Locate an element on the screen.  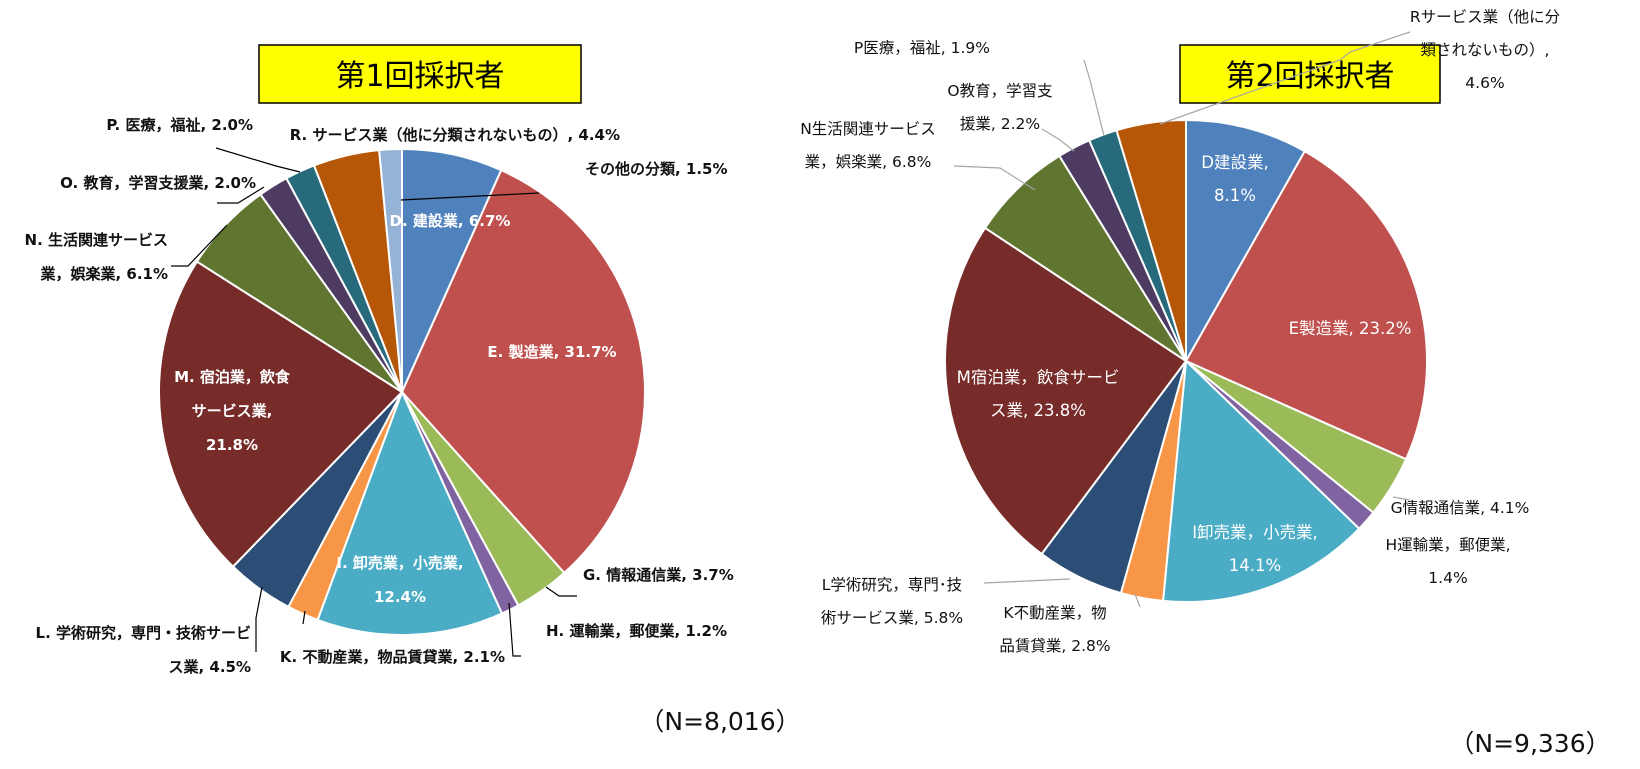
slice-label-line: N生活関連サービス is located at coordinates (868, 129).